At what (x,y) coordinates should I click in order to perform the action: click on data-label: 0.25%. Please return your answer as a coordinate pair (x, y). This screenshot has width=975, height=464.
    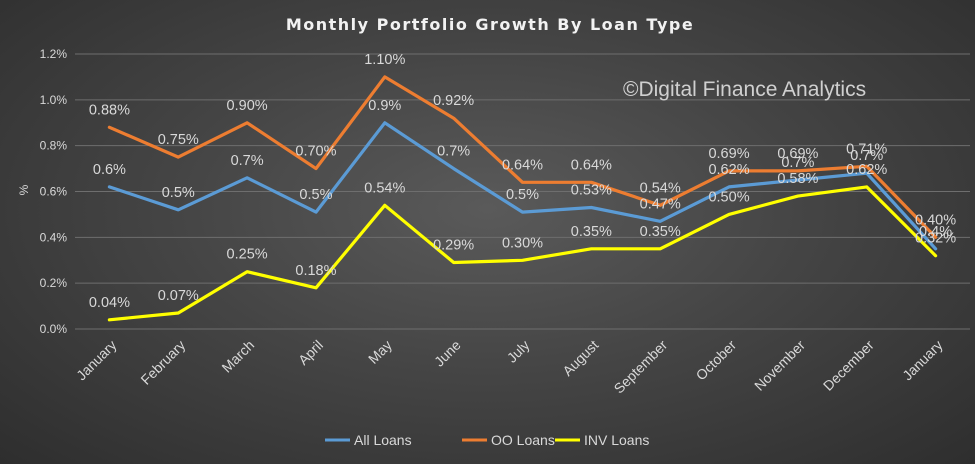
    Looking at the image, I should click on (247, 255).